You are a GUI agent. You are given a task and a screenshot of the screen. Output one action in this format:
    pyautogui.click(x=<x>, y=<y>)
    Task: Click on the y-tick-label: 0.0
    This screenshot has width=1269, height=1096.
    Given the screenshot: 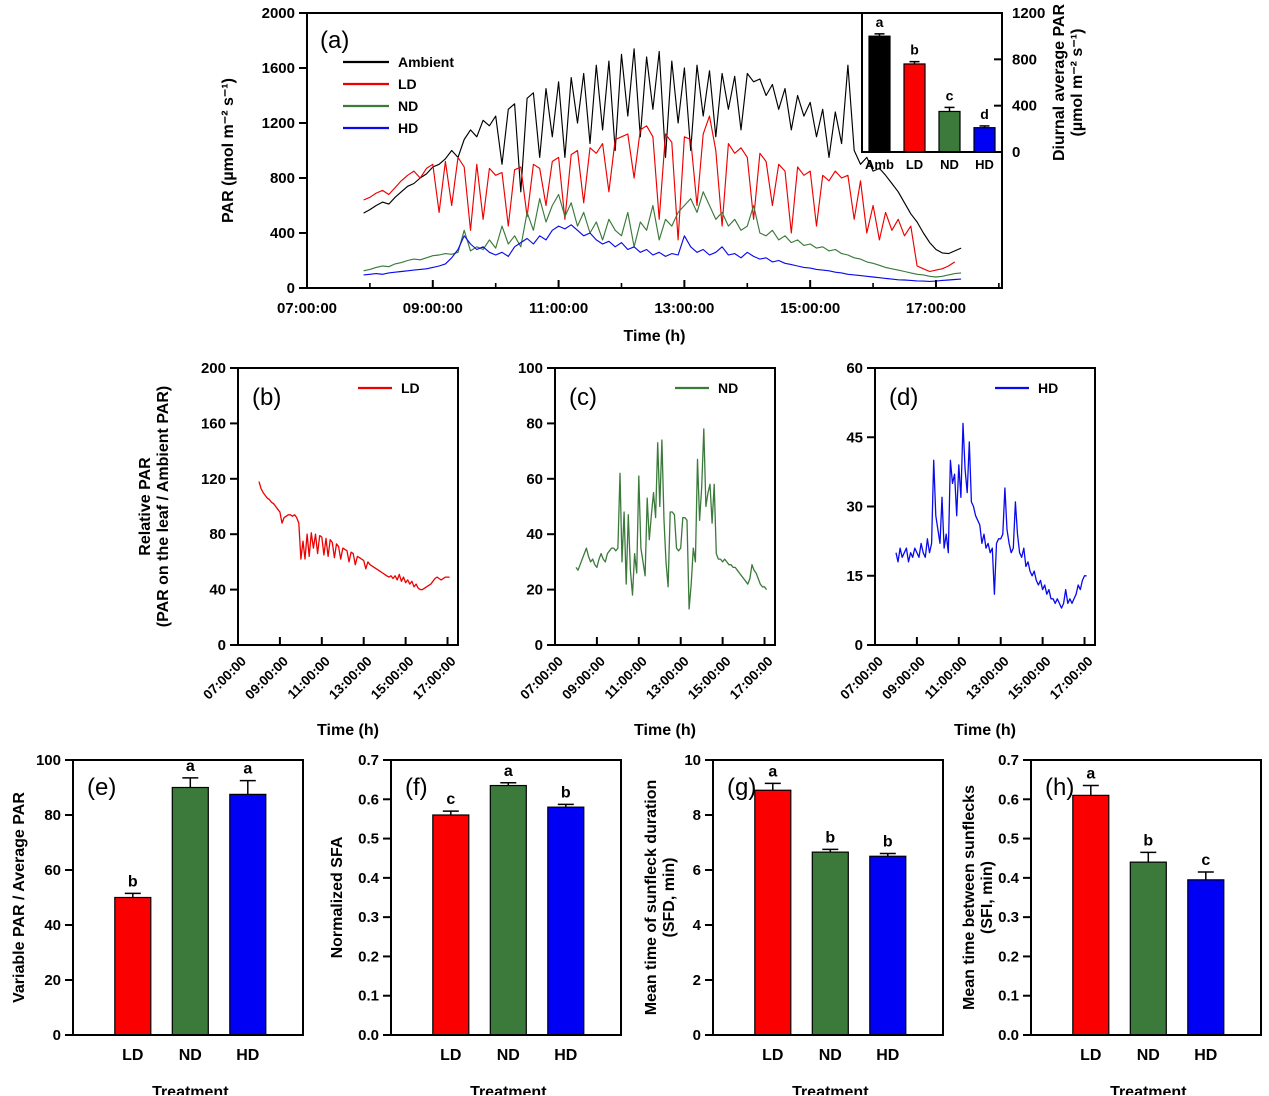 What is the action you would take?
    pyautogui.click(x=1008, y=1035)
    